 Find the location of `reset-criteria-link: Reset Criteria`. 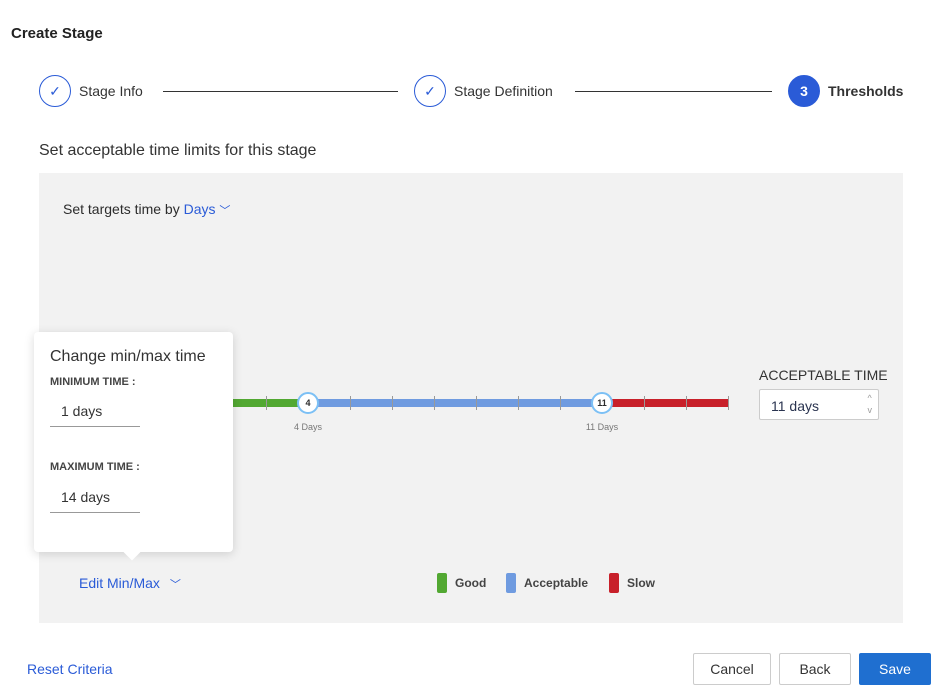

reset-criteria-link: Reset Criteria is located at coordinates (70, 669).